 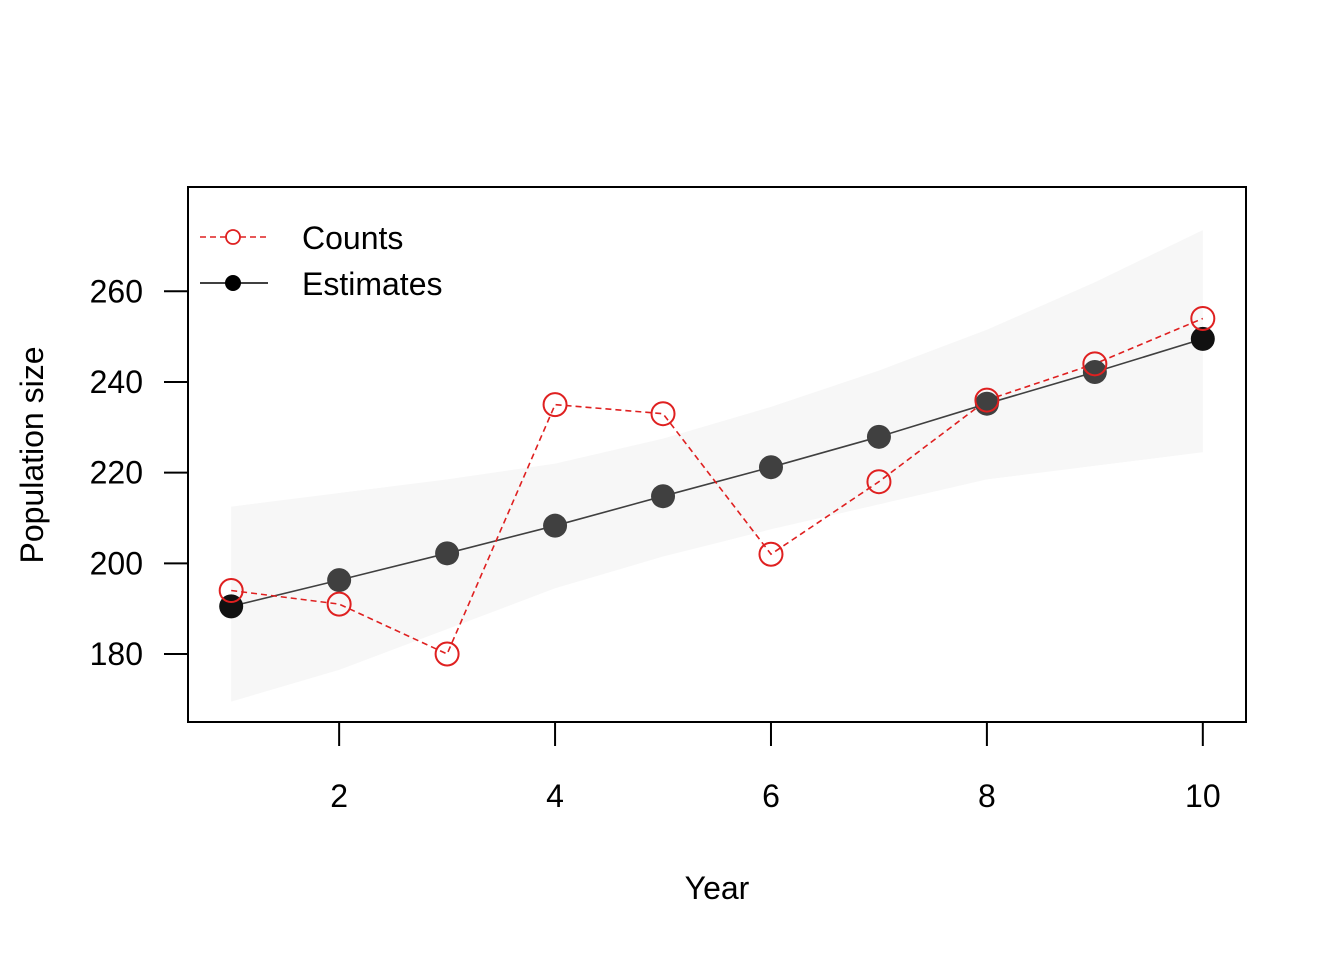 What do you see at coordinates (352, 238) in the screenshot?
I see `legend-counts-label: Counts` at bounding box center [352, 238].